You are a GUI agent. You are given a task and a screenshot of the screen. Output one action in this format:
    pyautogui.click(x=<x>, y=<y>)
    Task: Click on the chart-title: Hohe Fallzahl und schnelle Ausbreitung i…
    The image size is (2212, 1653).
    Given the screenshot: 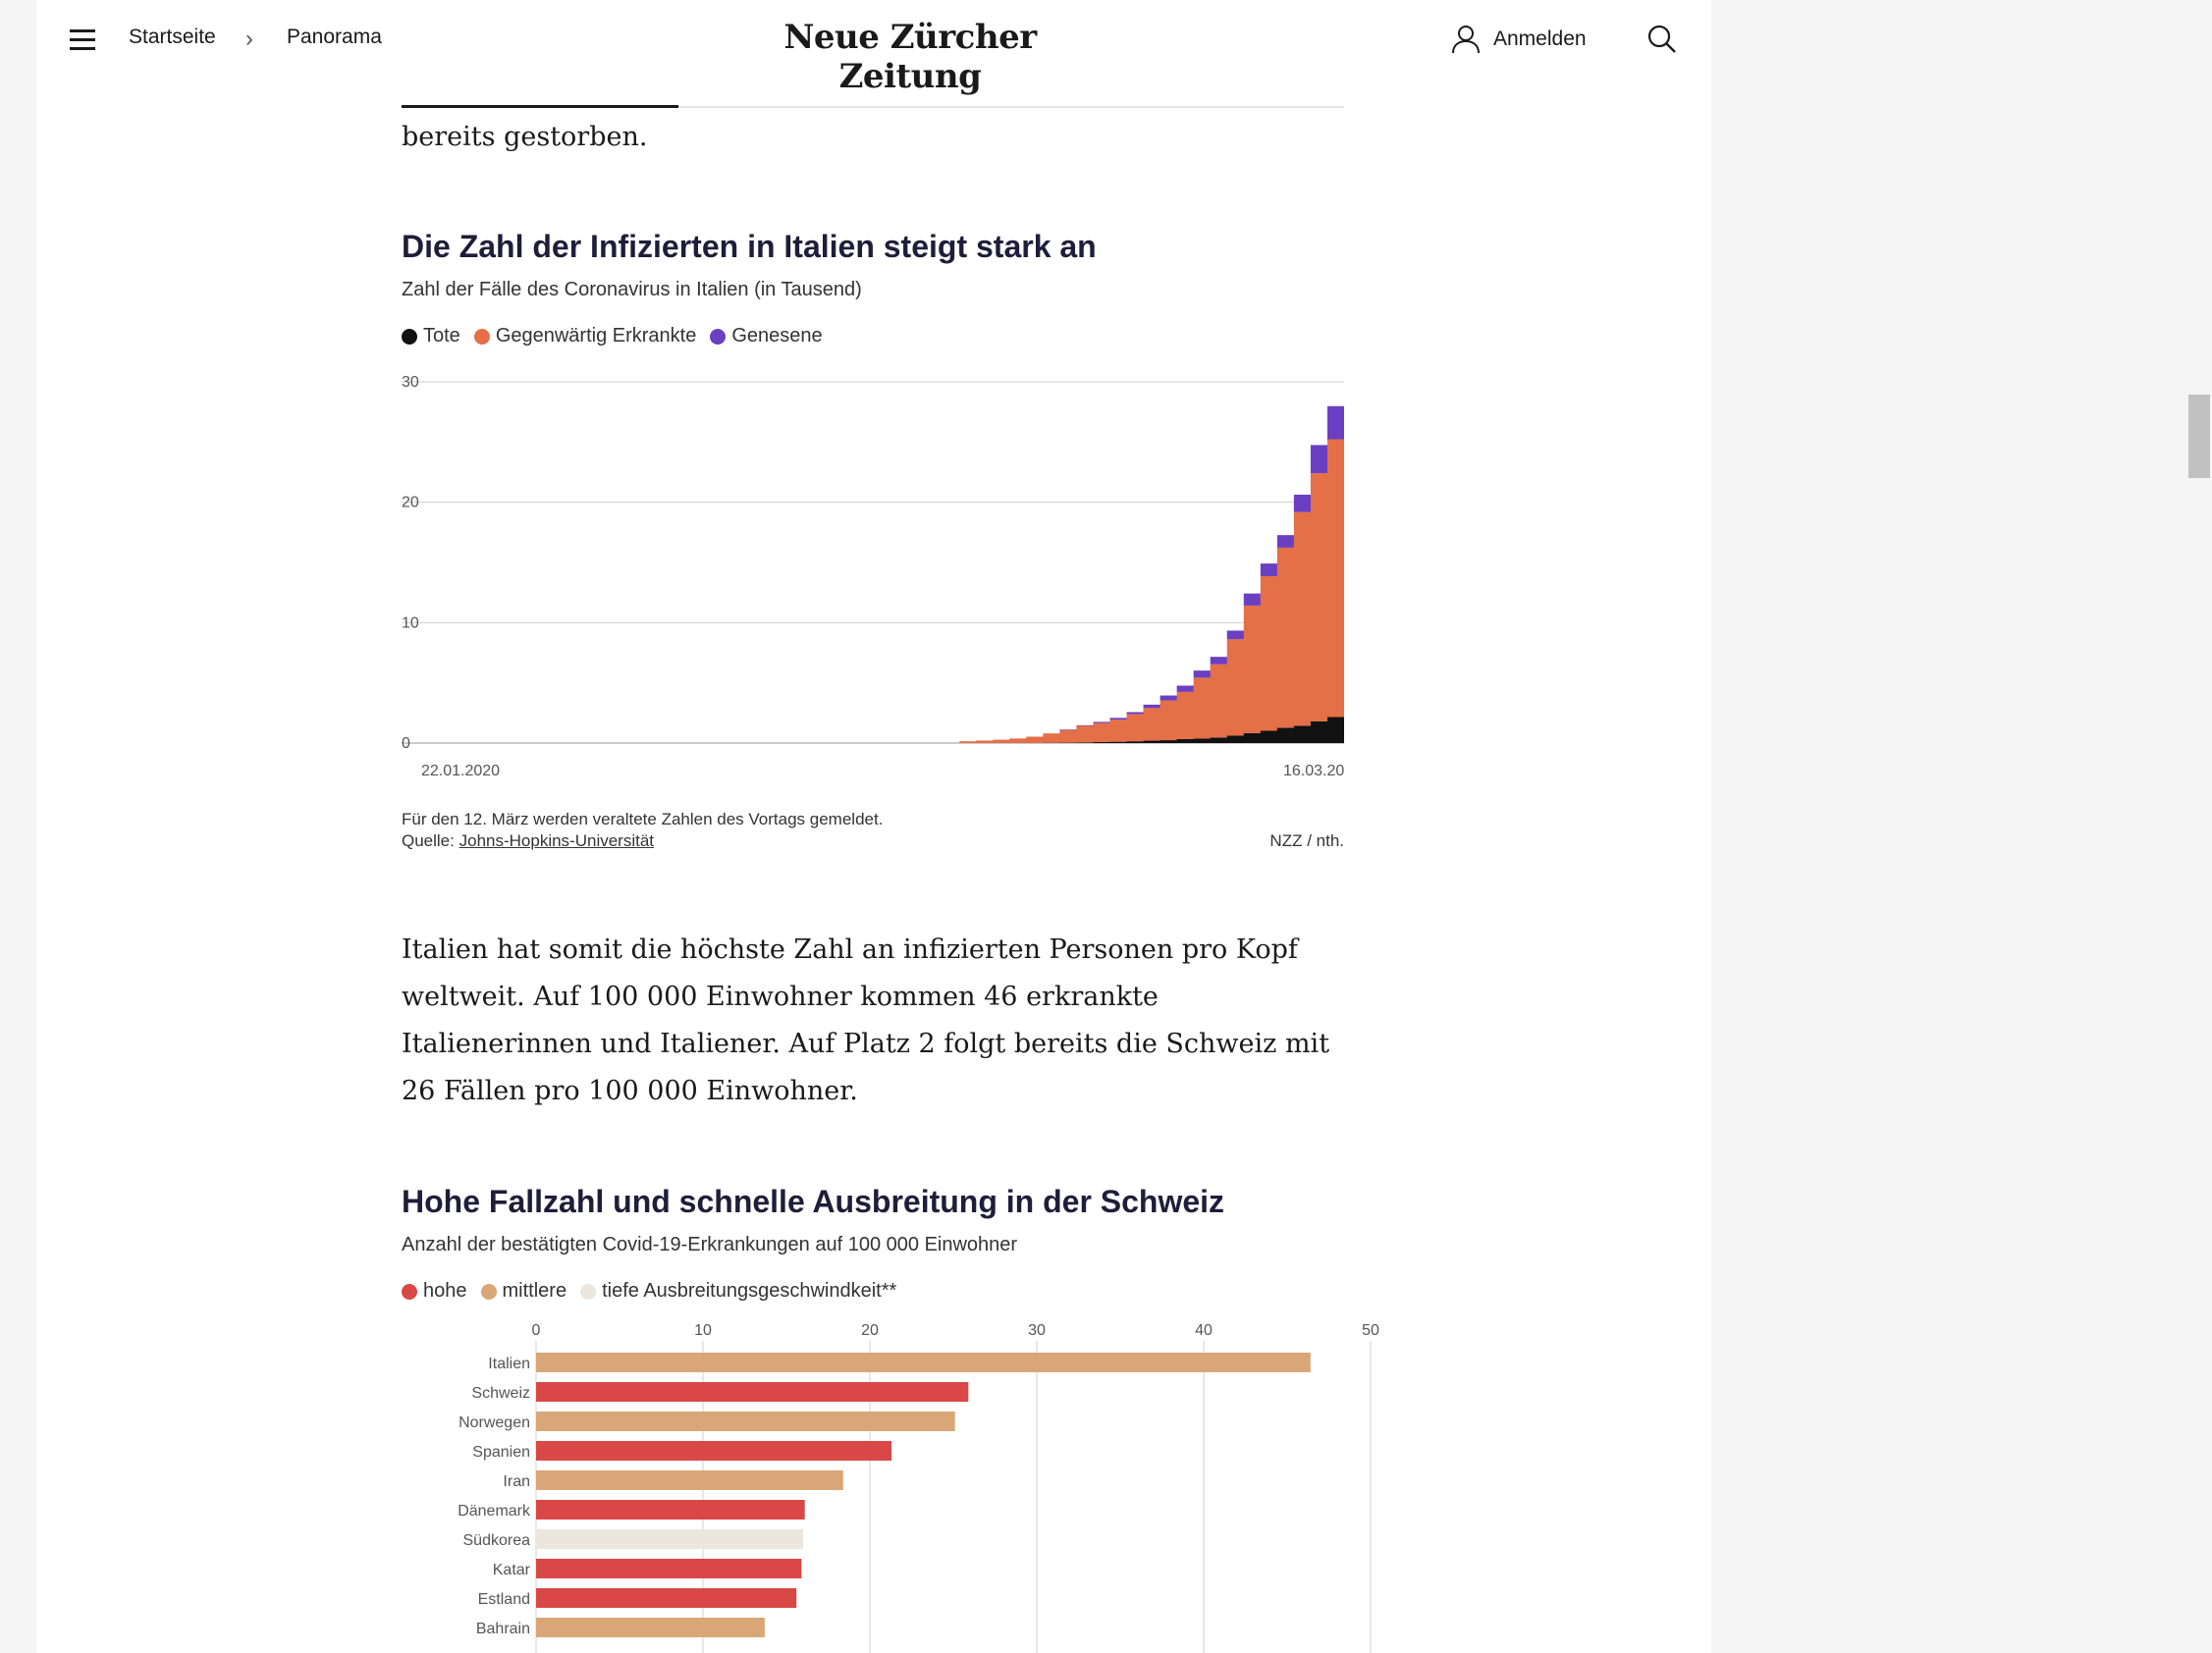 What is the action you would take?
    pyautogui.click(x=814, y=1201)
    